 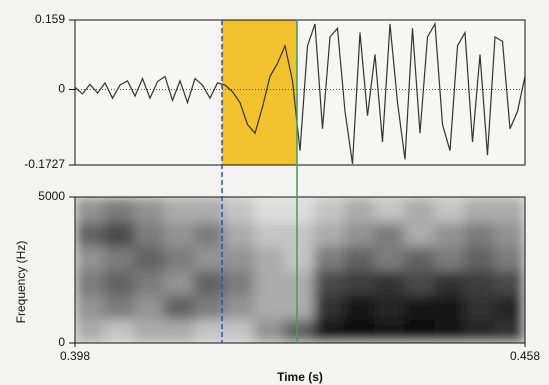 I want to click on selection, so click(x=259, y=92).